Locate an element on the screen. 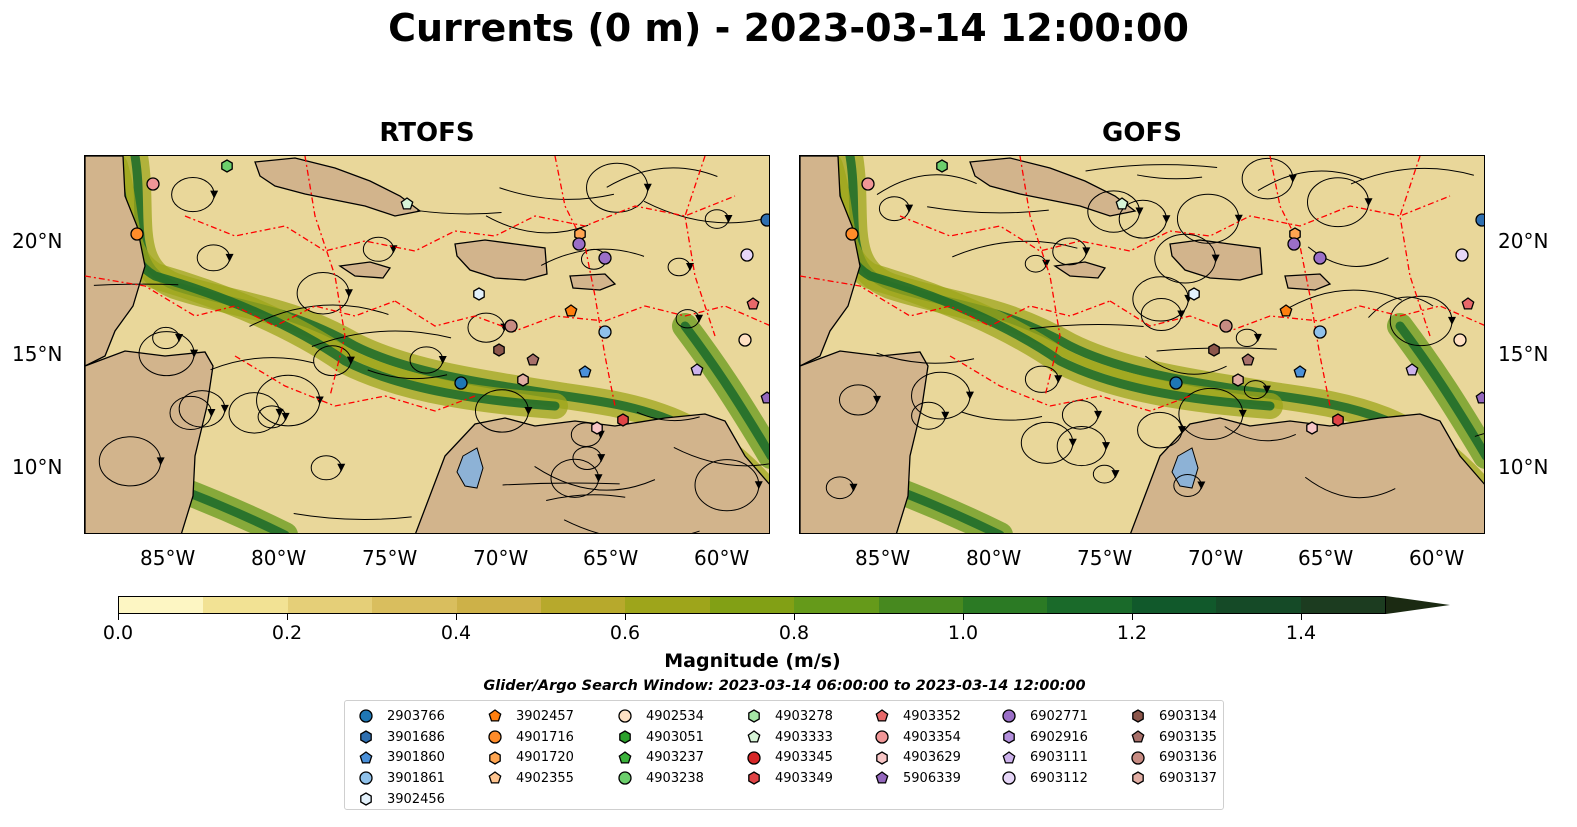 This screenshot has width=1577, height=827. legend-item: 4903354 is located at coordinates (917, 737).